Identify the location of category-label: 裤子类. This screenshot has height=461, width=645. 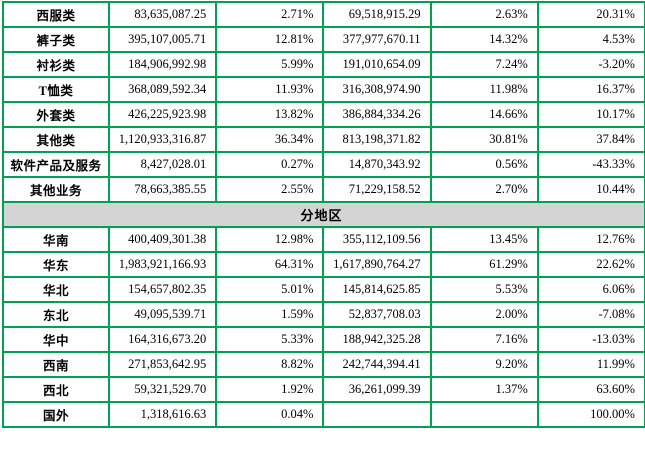
(56, 39).